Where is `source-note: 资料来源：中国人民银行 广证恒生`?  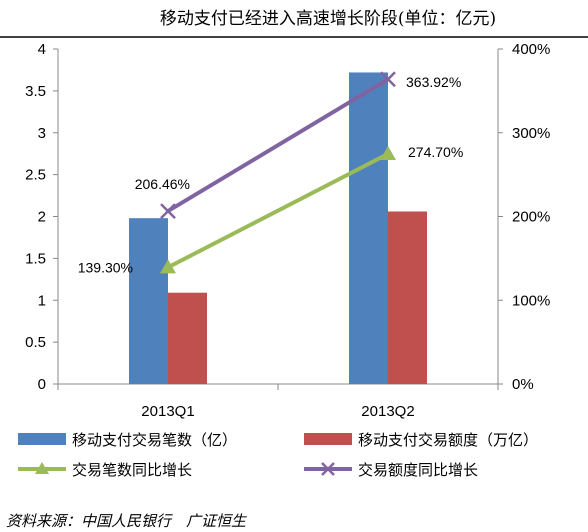 source-note: 资料来源：中国人民银行 广证恒生 is located at coordinates (126, 521).